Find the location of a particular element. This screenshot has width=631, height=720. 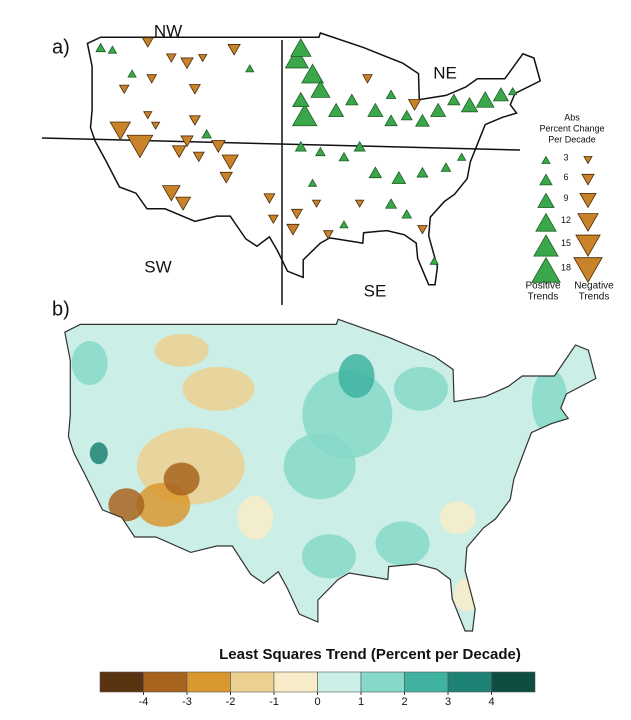

region-label: SW is located at coordinates (157, 266).